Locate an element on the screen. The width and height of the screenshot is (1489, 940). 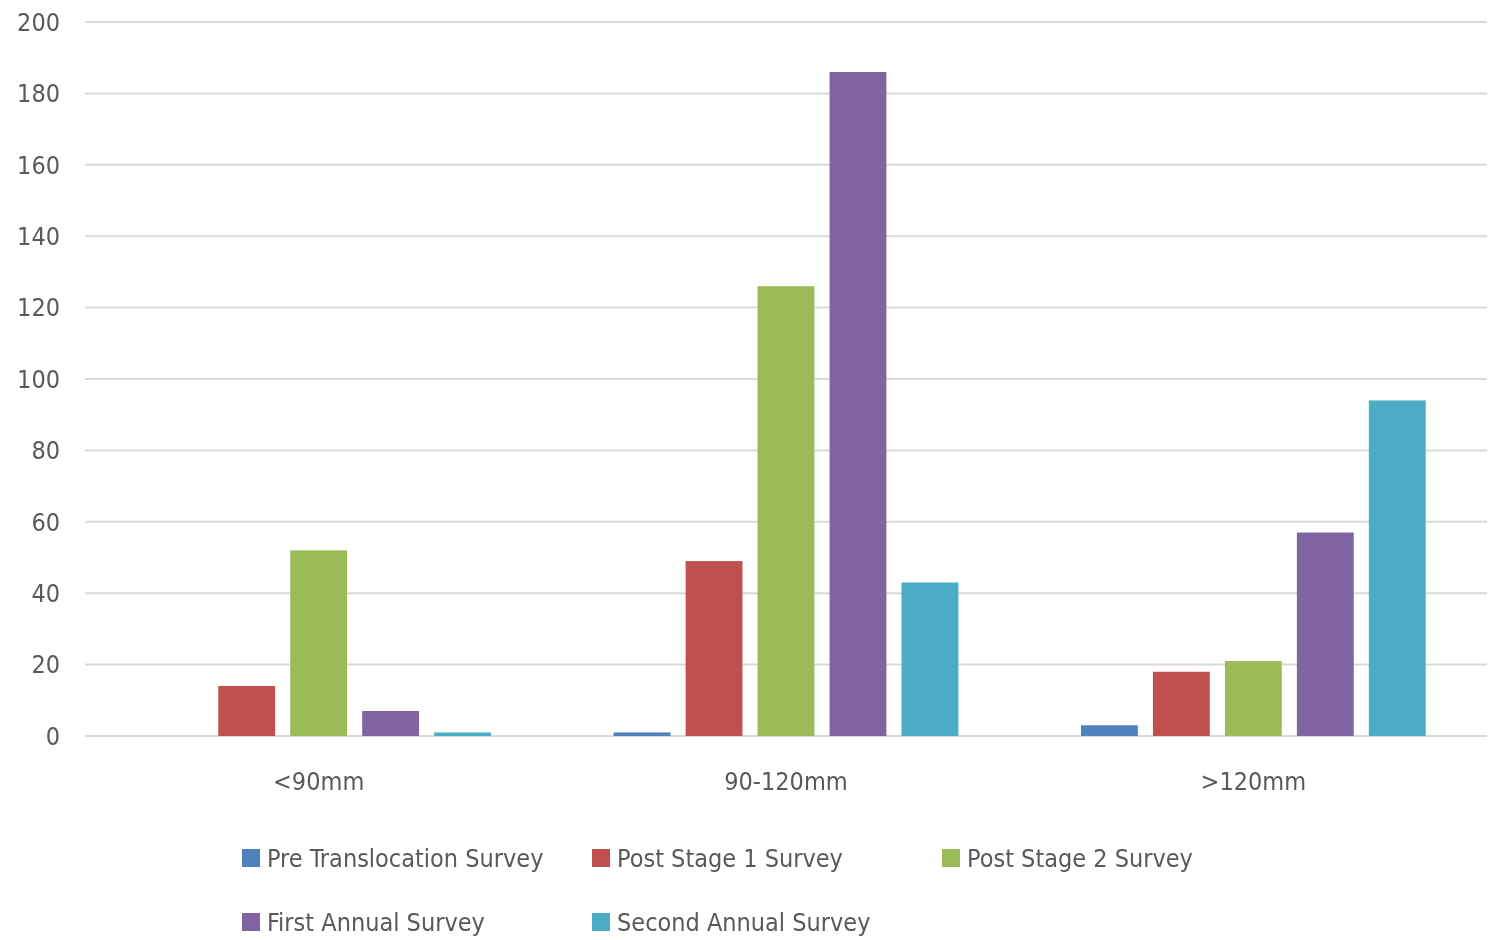
y-tick-label: 180 is located at coordinates (38, 94).